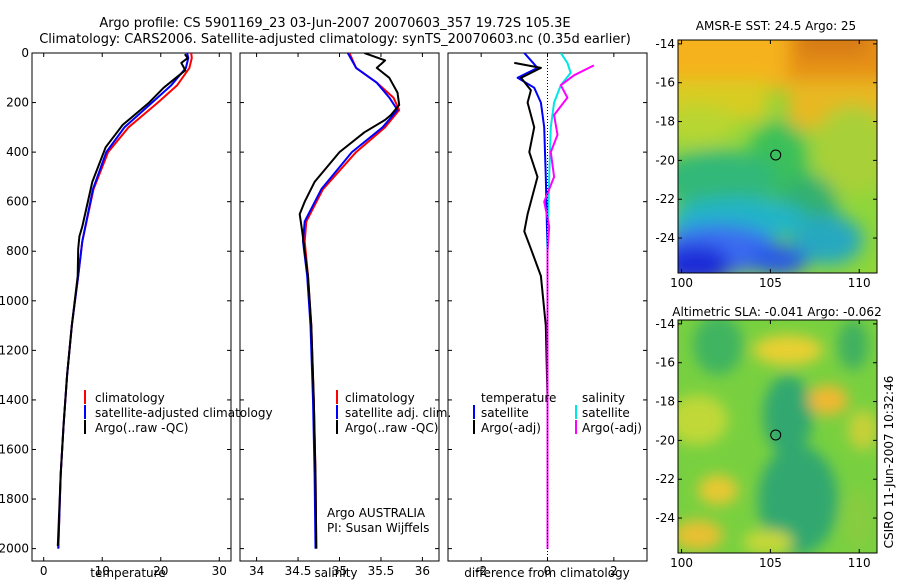  I want to click on sst-ticks: -14 -16 -18 -20 -22 -24 100 105 110, so click(766, 163).